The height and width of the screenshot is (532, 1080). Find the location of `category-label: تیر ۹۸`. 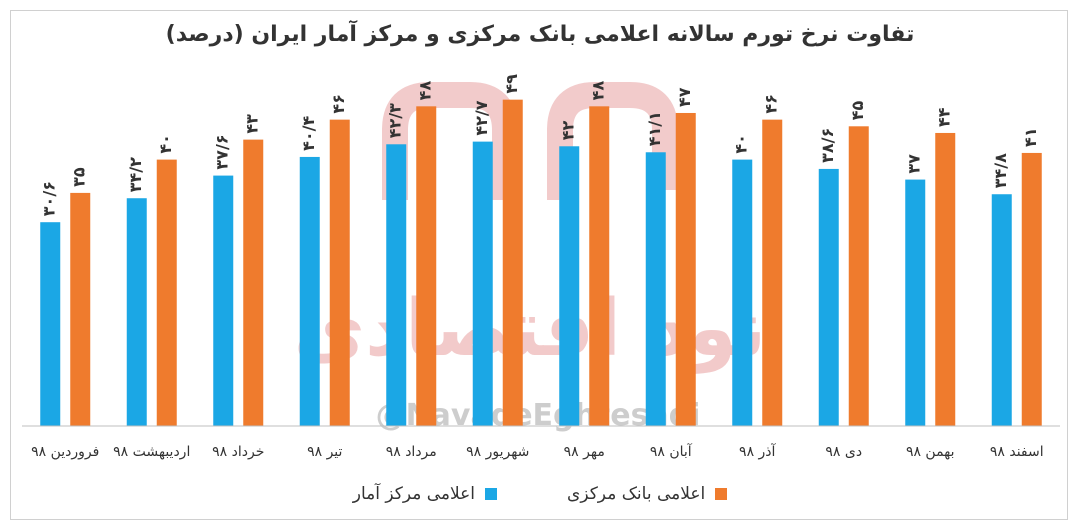

category-label: تیر ۹۸ is located at coordinates (324, 452).